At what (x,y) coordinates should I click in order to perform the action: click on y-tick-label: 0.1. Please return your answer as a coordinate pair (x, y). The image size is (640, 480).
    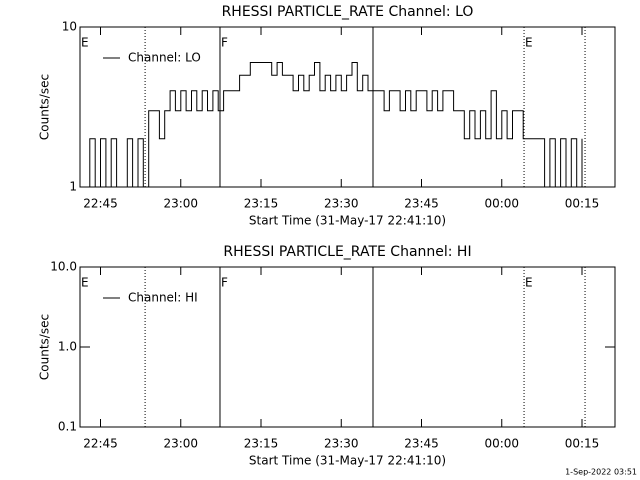
    Looking at the image, I should click on (67, 427).